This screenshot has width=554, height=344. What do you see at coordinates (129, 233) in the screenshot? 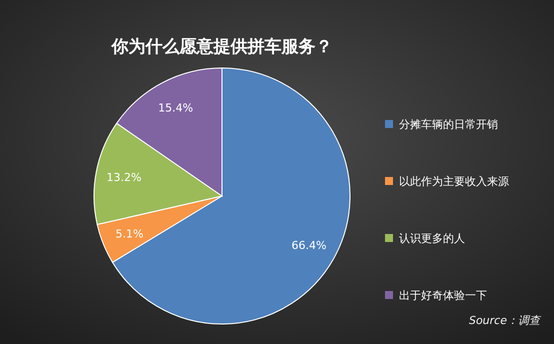
I see `data-label: 5.1%` at bounding box center [129, 233].